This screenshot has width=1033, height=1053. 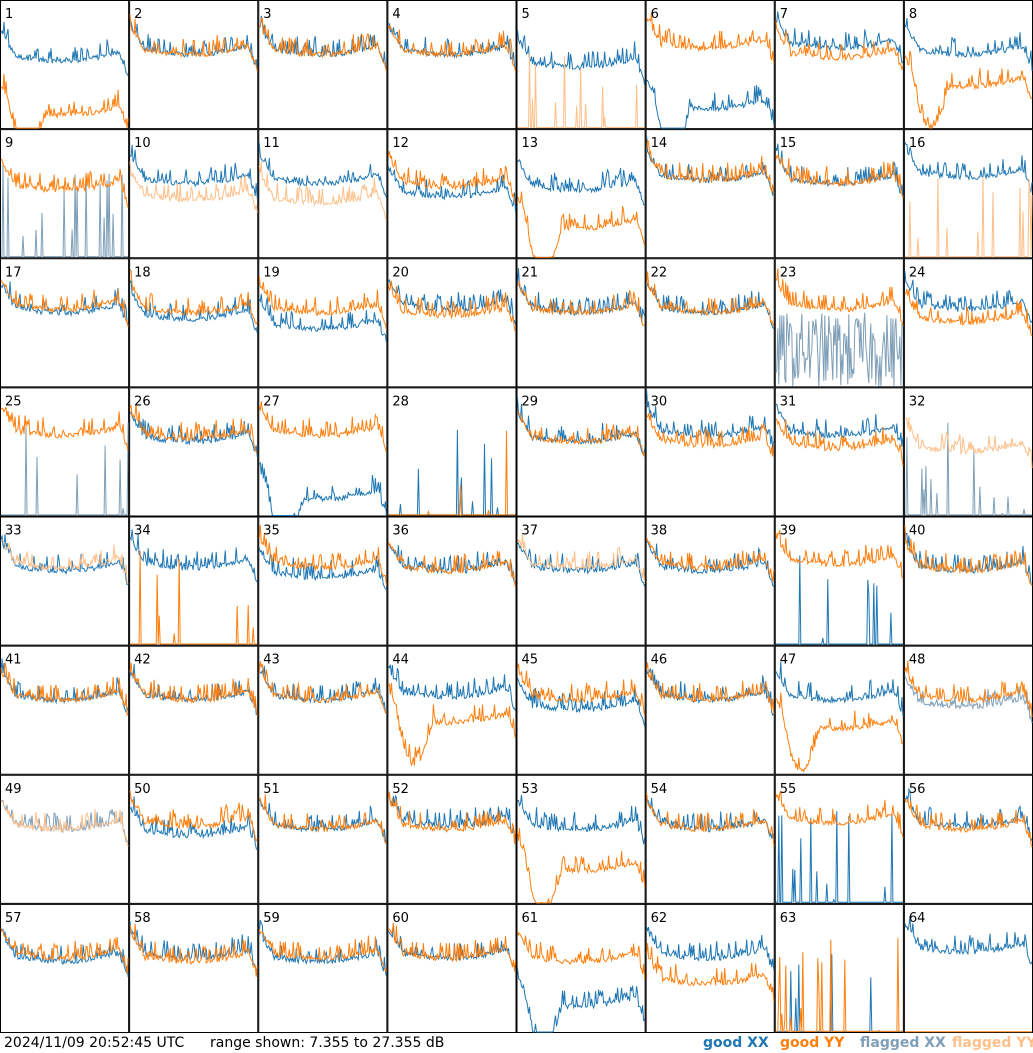 I want to click on panel-5: 5, so click(x=581, y=65).